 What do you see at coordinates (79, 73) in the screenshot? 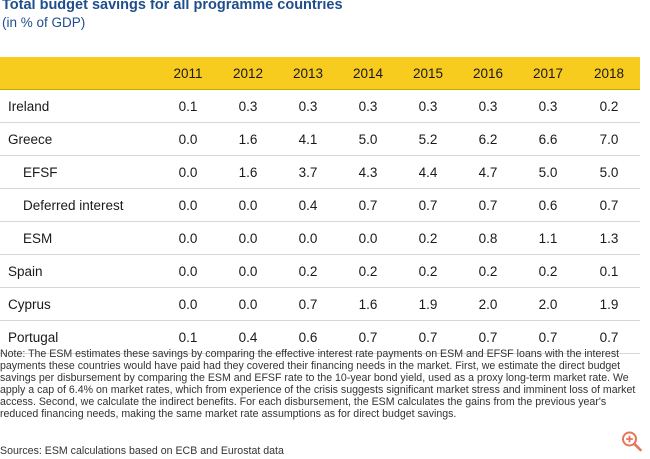
I see `header-blank-cell` at bounding box center [79, 73].